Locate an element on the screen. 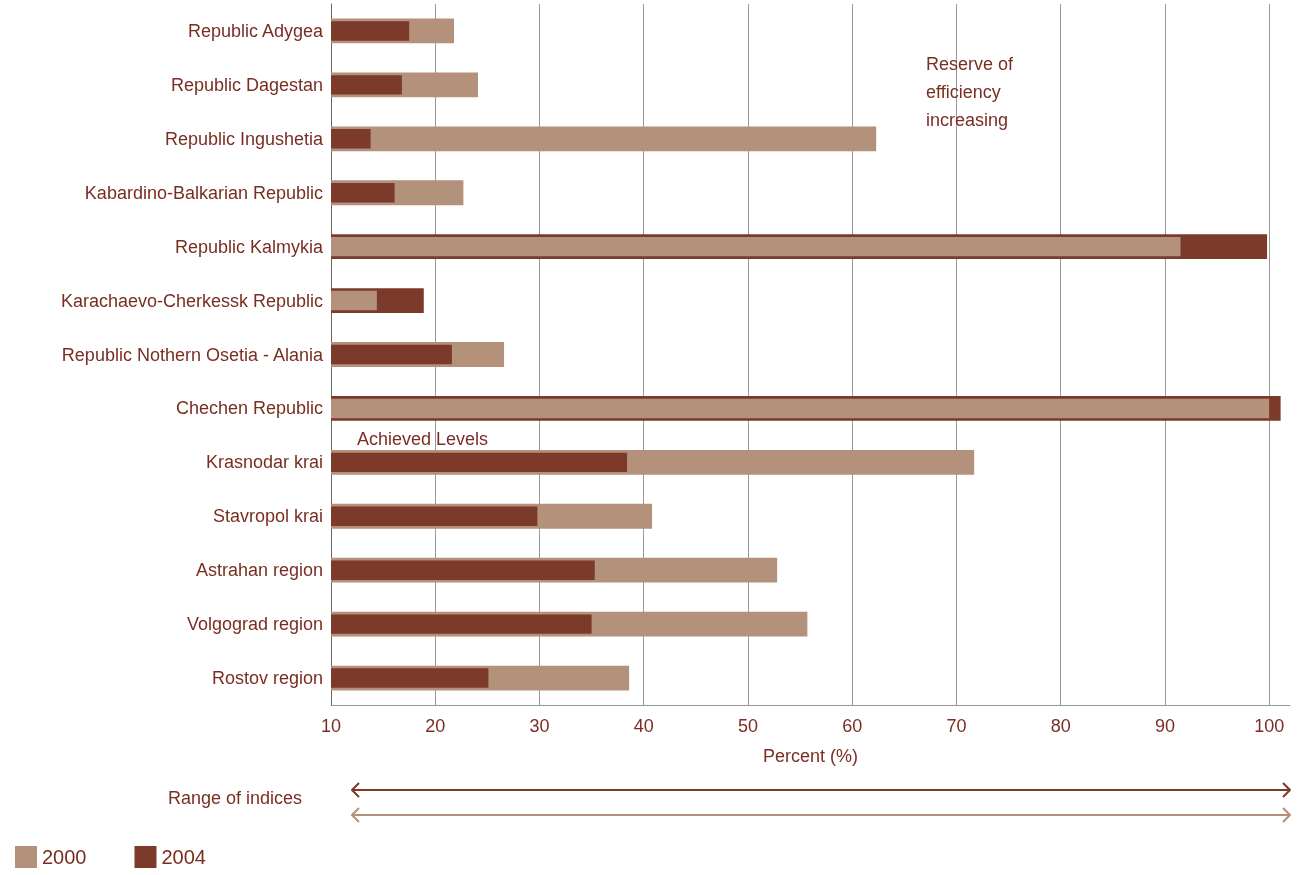  legend-label: 2004 is located at coordinates (183, 857).